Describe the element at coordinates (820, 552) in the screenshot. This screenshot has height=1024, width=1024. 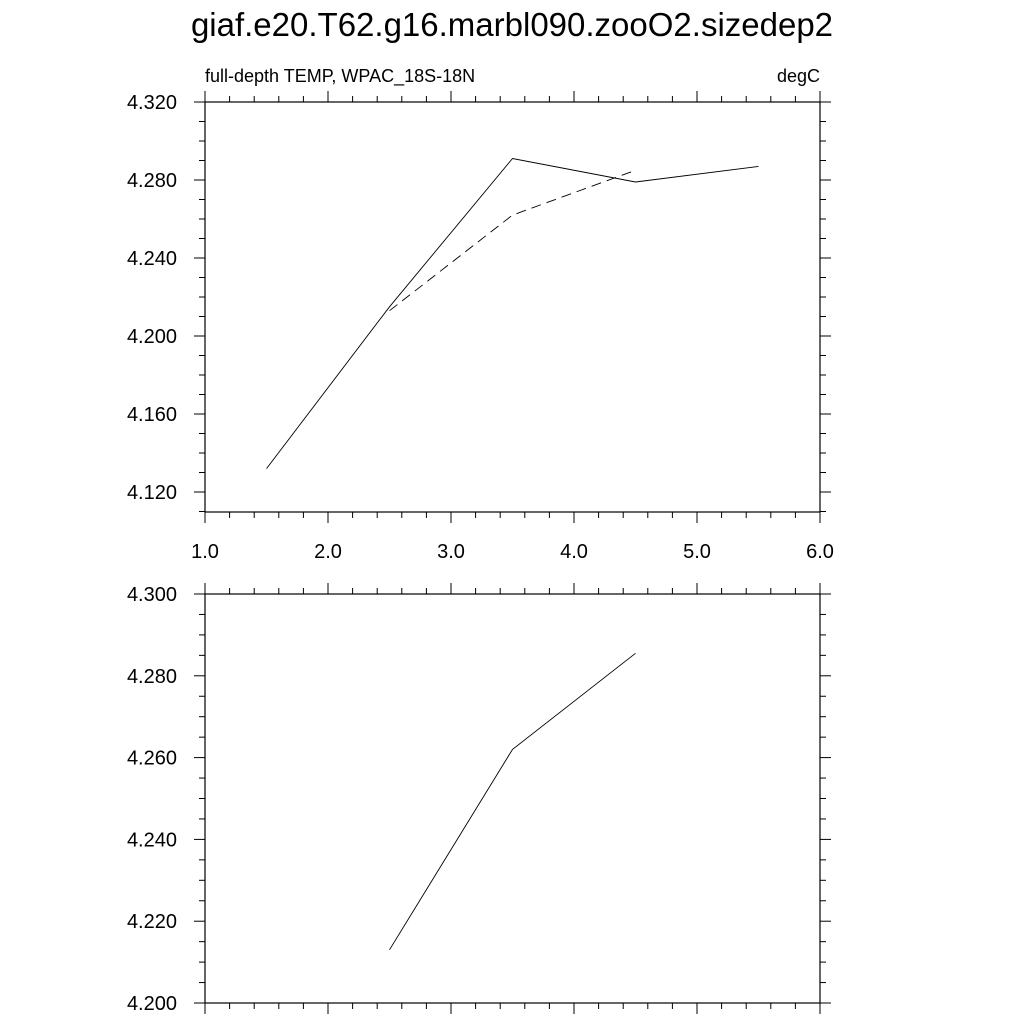
I see `x-tick-label: 6.0` at that location.